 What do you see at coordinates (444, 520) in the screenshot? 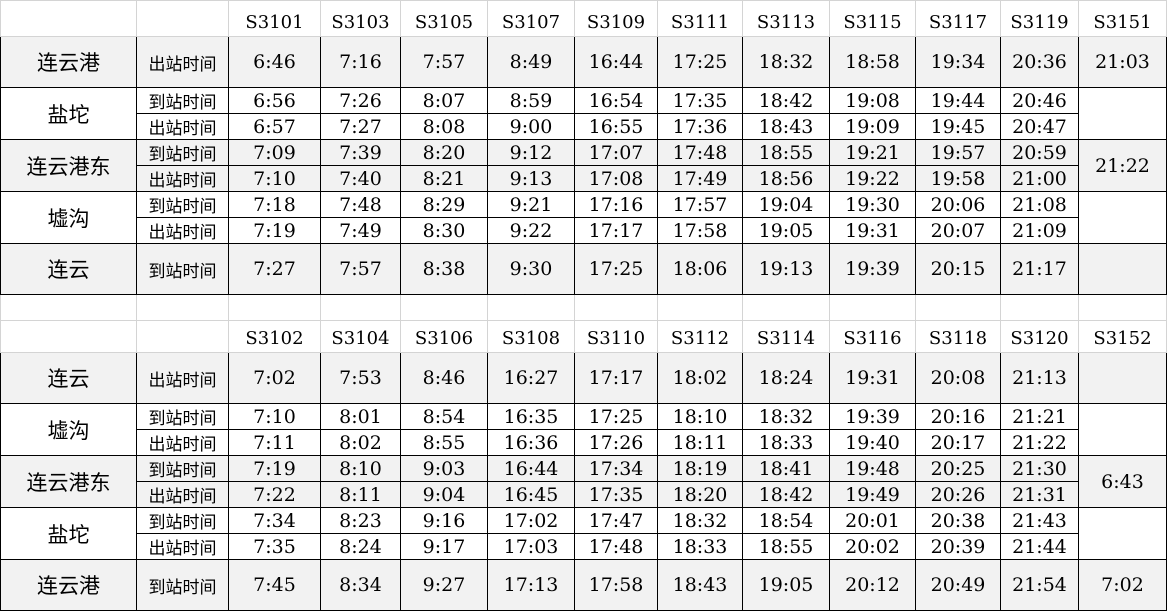
I see `time-cell: 9:16` at bounding box center [444, 520].